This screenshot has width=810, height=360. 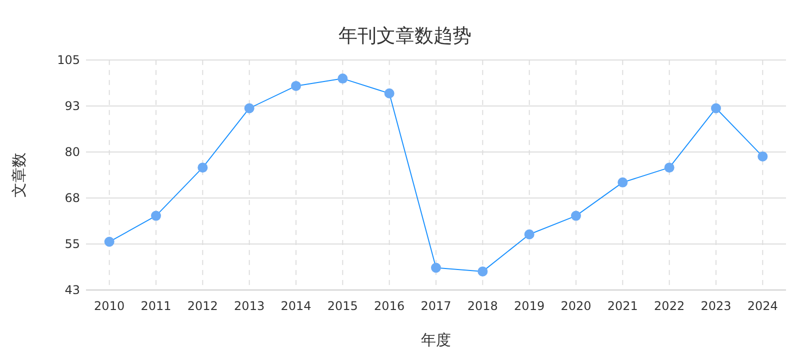 I want to click on y-tick-label: 68, so click(x=72, y=198).